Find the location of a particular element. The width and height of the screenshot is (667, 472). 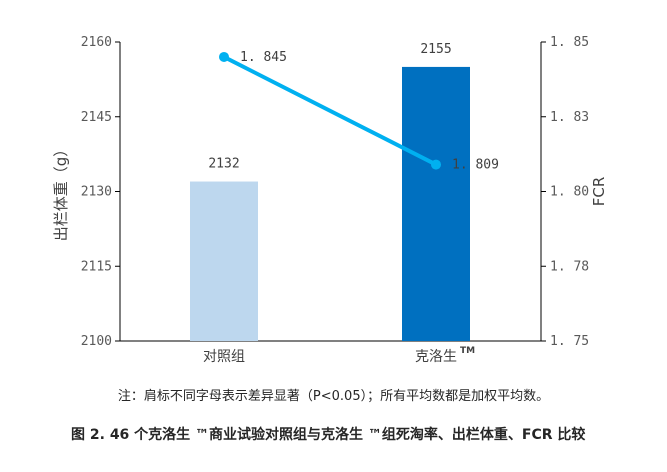

fcr-line-path is located at coordinates (330, 110).